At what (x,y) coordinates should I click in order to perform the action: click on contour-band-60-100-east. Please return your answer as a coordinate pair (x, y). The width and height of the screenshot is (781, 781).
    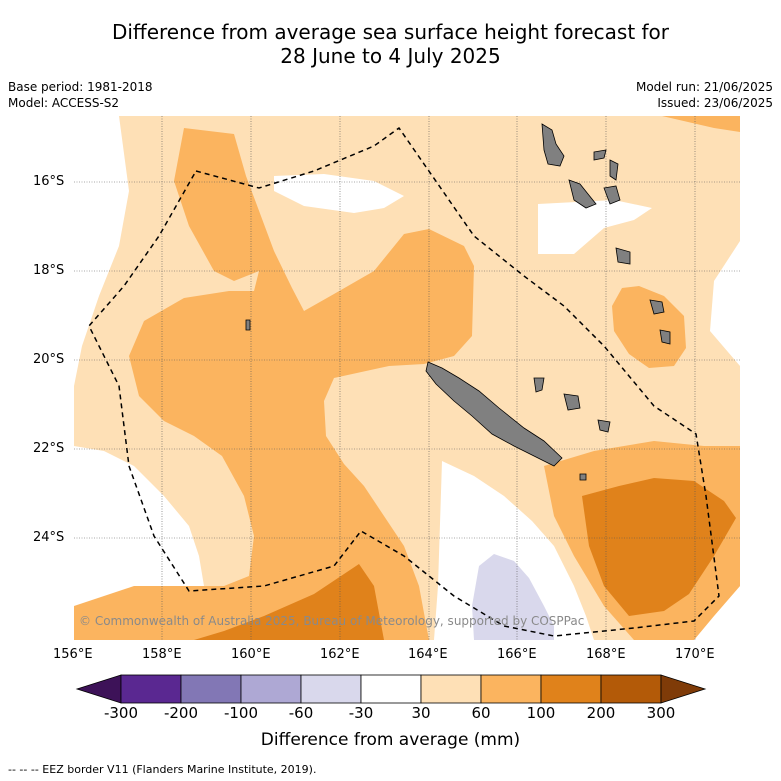
    Looking at the image, I should click on (649, 327).